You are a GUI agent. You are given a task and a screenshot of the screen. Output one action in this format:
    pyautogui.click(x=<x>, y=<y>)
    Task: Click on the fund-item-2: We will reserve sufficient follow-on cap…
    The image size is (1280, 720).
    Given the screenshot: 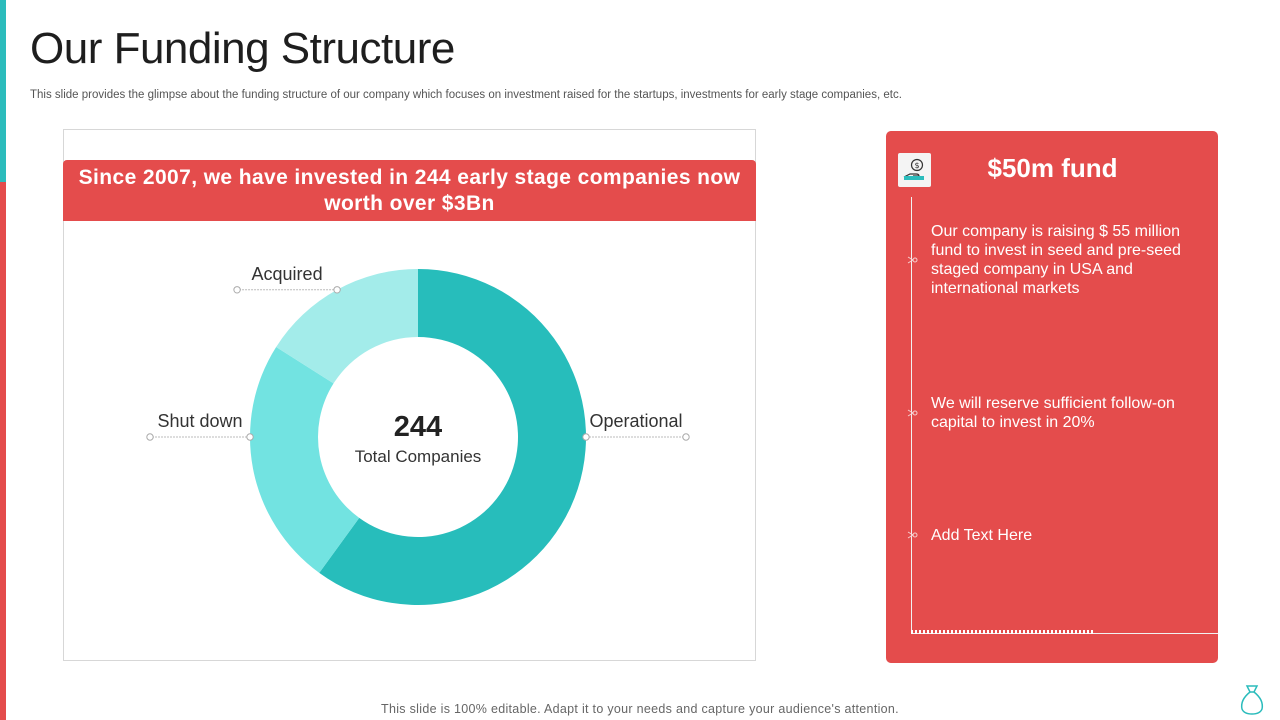 What is the action you would take?
    pyautogui.click(x=1053, y=413)
    